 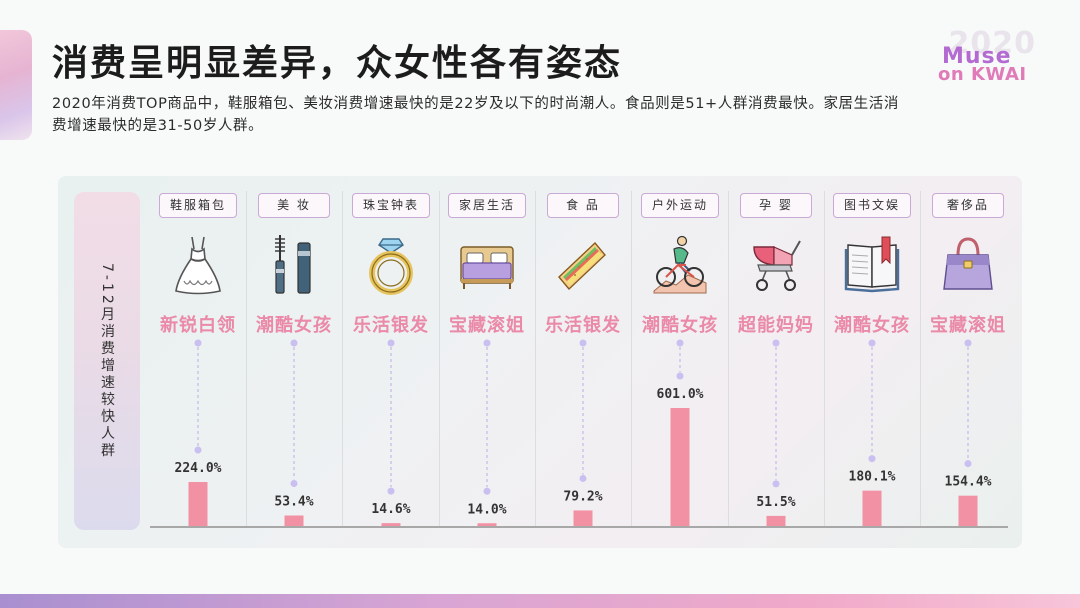 I want to click on book-icon, so click(x=872, y=264).